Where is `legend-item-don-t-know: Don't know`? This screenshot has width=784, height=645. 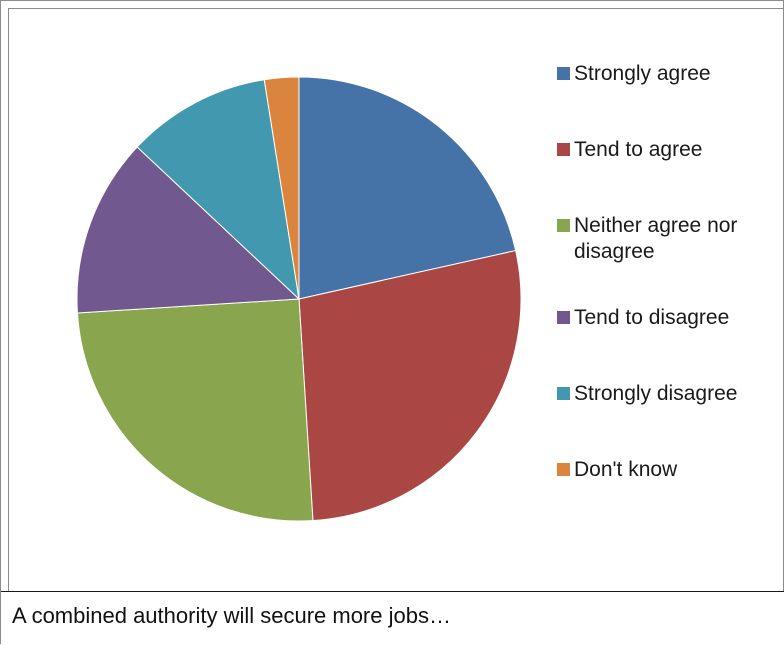 legend-item-don-t-know: Don't know is located at coordinates (669, 470).